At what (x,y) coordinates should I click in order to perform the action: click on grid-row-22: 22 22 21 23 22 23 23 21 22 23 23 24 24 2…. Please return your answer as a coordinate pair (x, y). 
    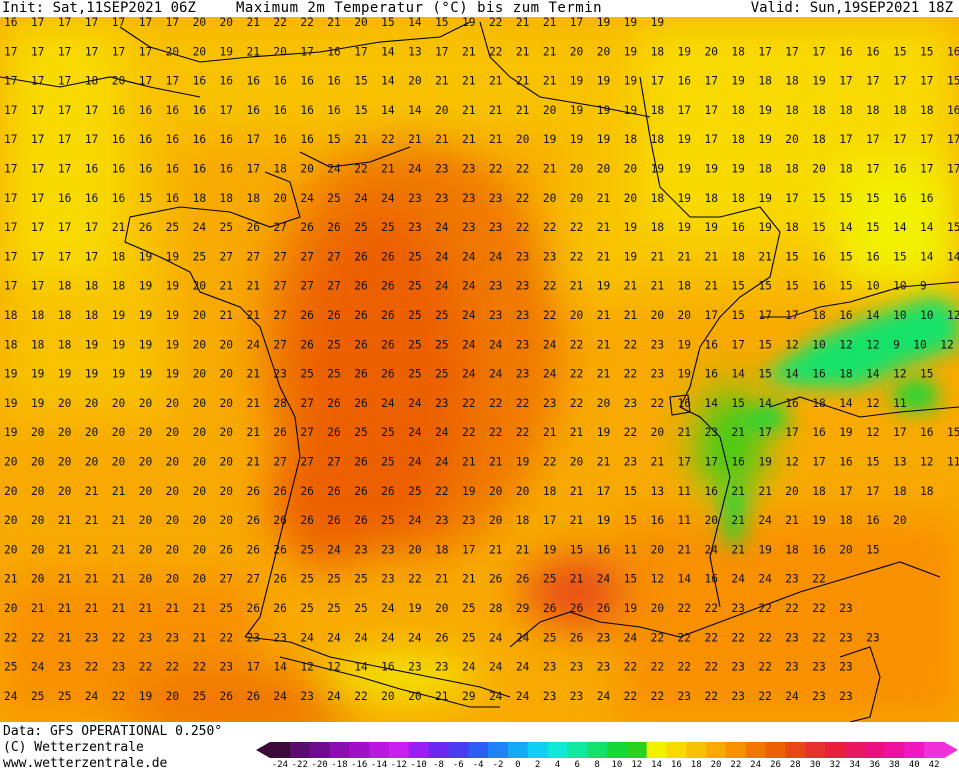
    Looking at the image, I should click on (442, 637).